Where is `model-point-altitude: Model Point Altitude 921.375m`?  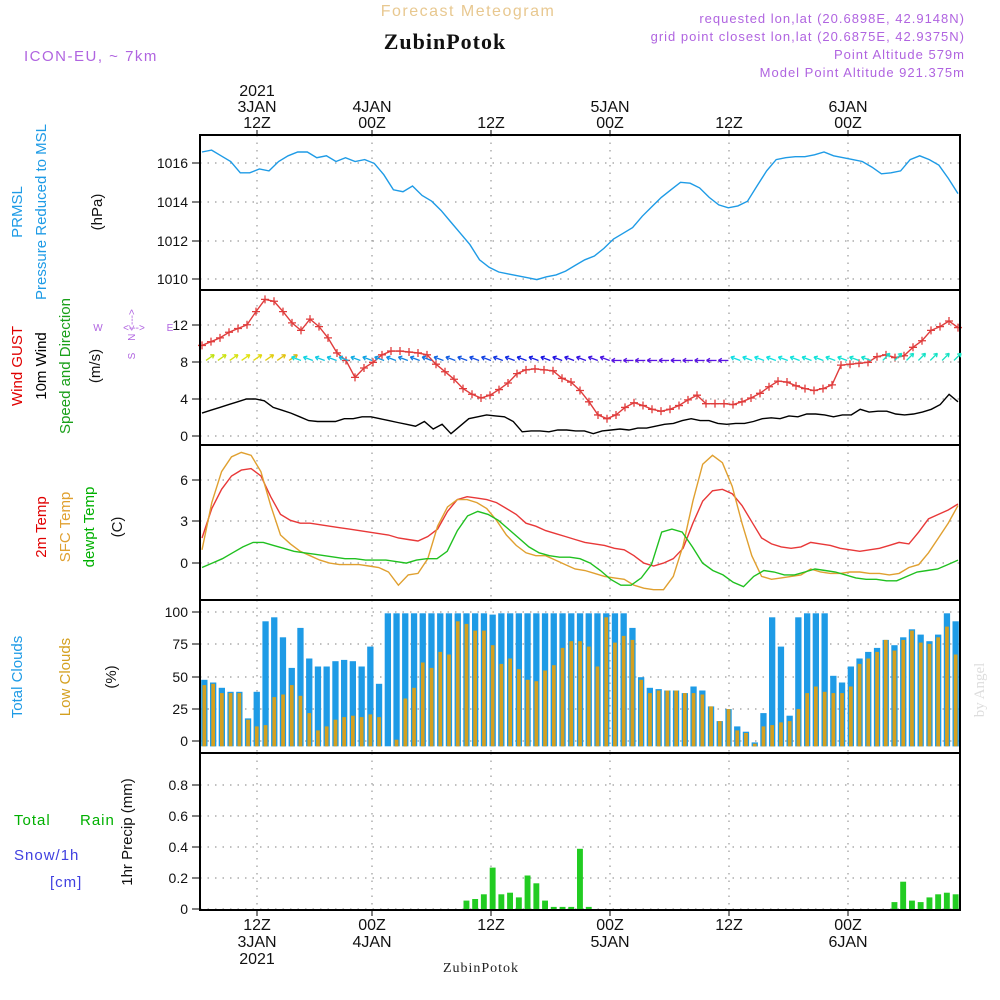
model-point-altitude: Model Point Altitude 921.375m is located at coordinates (862, 72).